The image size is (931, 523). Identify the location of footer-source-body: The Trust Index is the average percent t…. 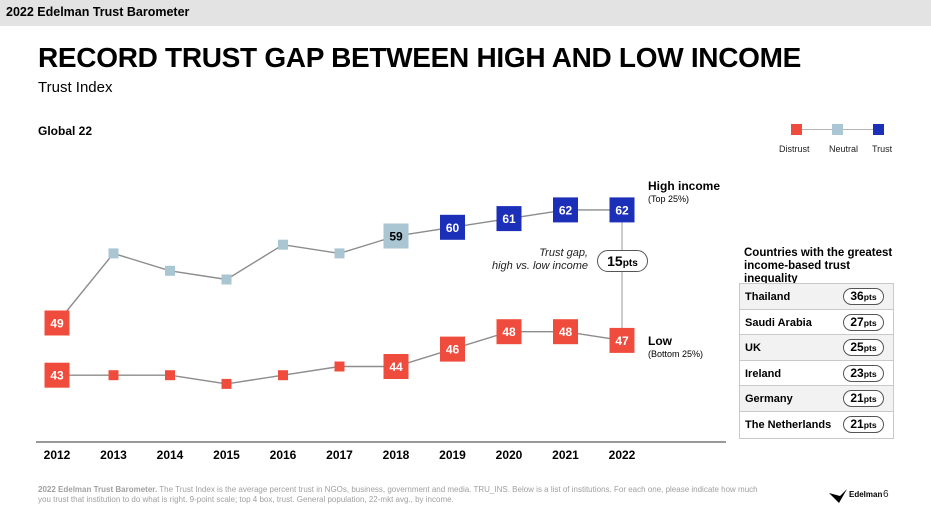
(398, 494).